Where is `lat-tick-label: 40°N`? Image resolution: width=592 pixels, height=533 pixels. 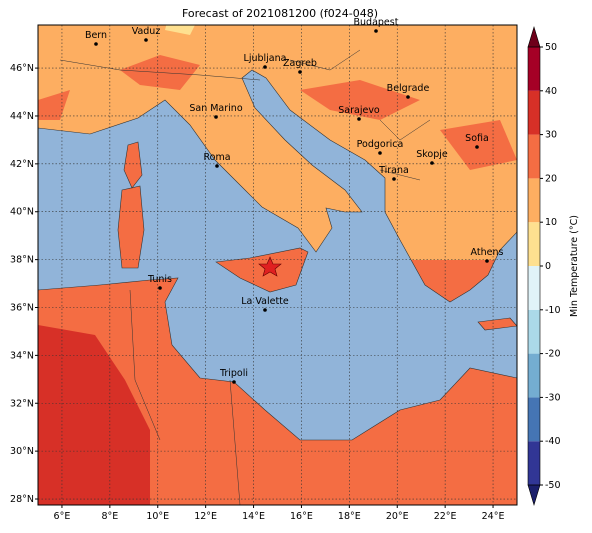
lat-tick-label: 40°N is located at coordinates (22, 212).